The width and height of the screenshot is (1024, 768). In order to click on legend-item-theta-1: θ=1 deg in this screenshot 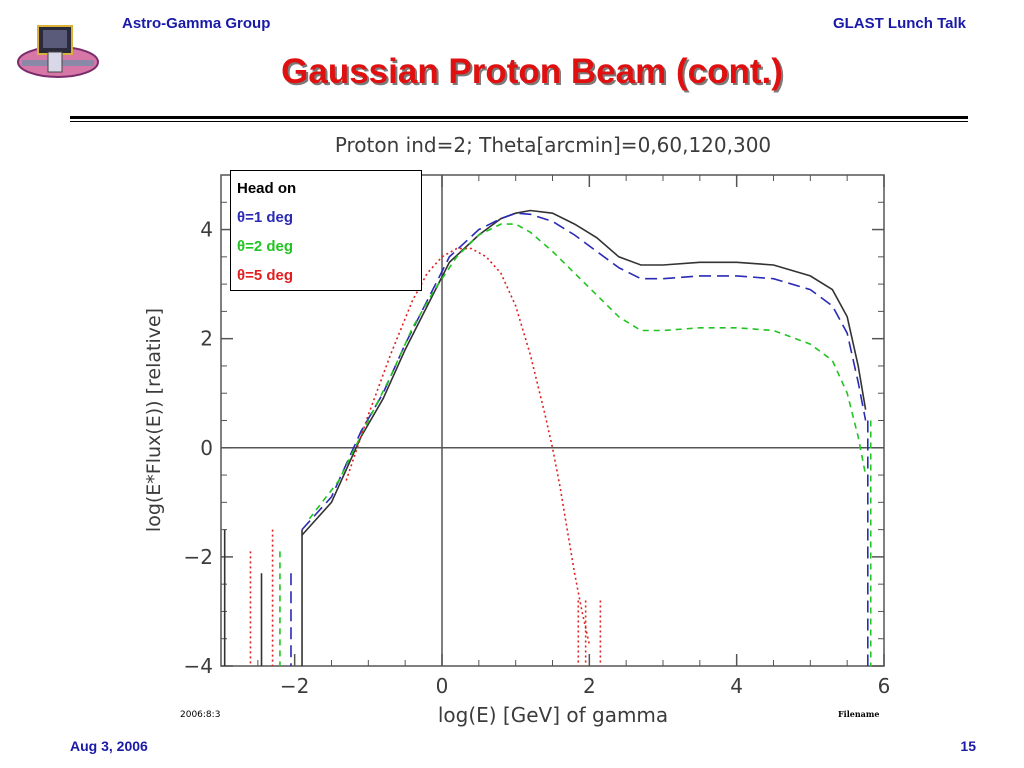, I will do `click(265, 217)`.